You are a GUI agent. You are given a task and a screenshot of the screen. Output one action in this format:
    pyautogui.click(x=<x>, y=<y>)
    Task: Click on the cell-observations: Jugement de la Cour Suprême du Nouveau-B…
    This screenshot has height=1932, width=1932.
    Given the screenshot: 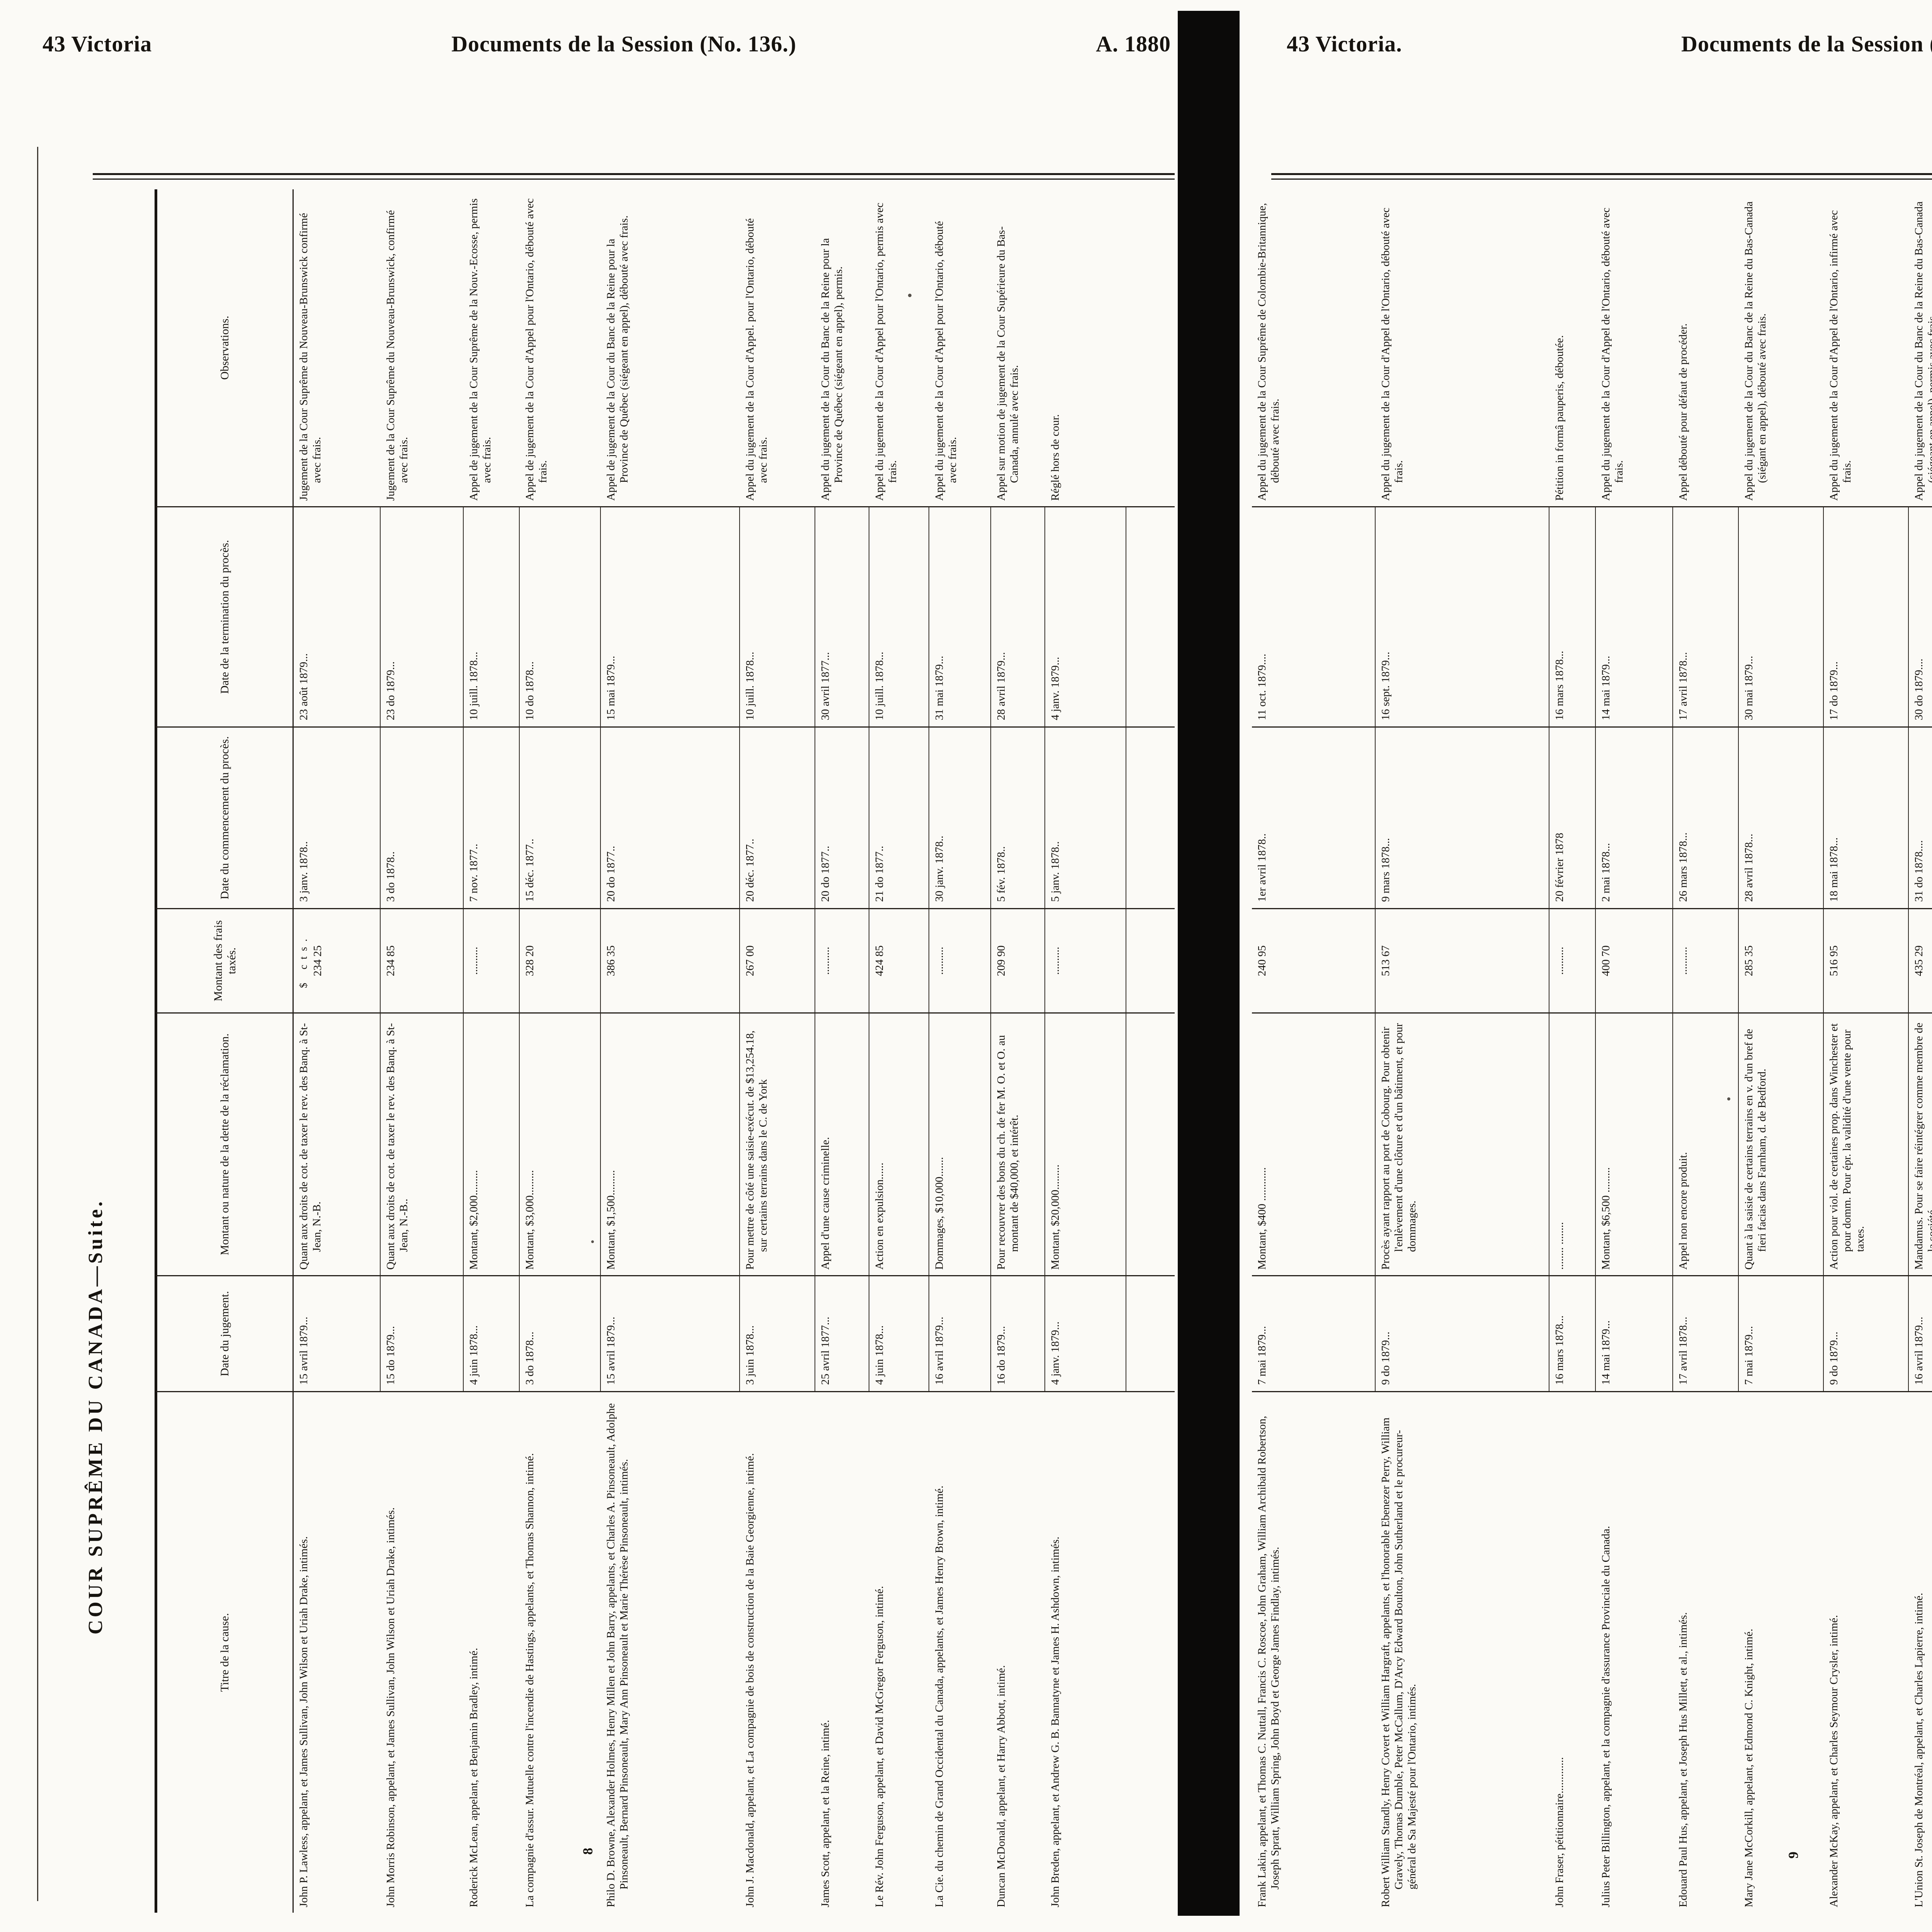 What is the action you would take?
    pyautogui.click(x=310, y=357)
    